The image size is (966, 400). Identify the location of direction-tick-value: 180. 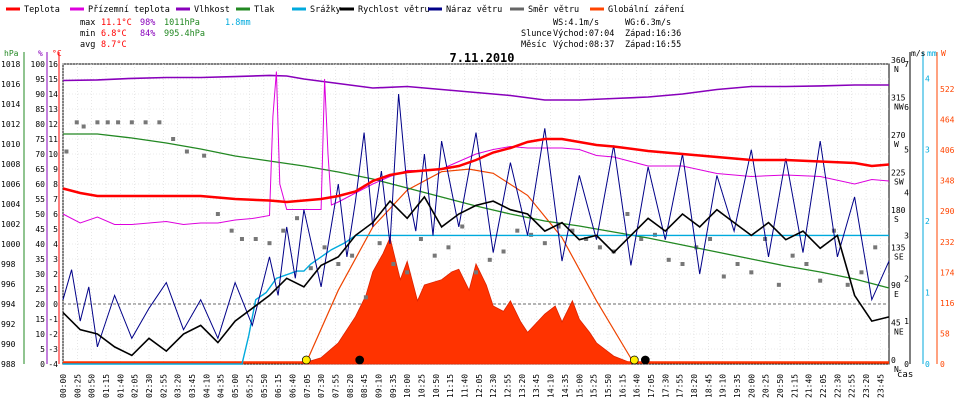
(898, 210).